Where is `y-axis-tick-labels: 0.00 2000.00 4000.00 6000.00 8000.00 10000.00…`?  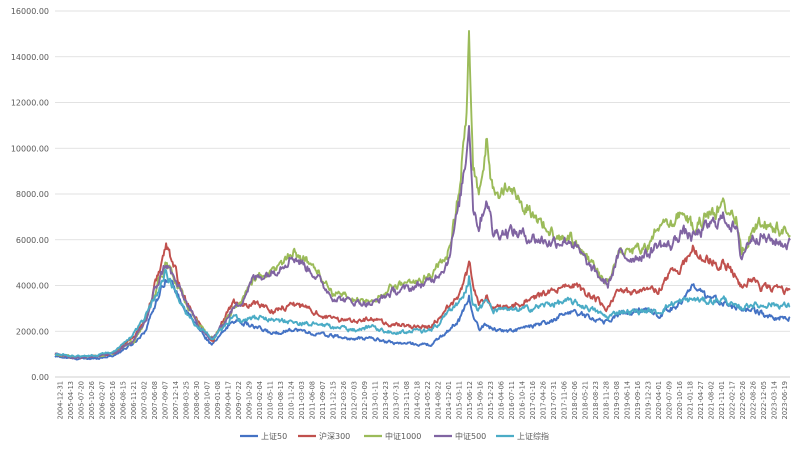
y-axis-tick-labels: 0.00 2000.00 4000.00 6000.00 8000.00 10000.00… is located at coordinates (30, 194).